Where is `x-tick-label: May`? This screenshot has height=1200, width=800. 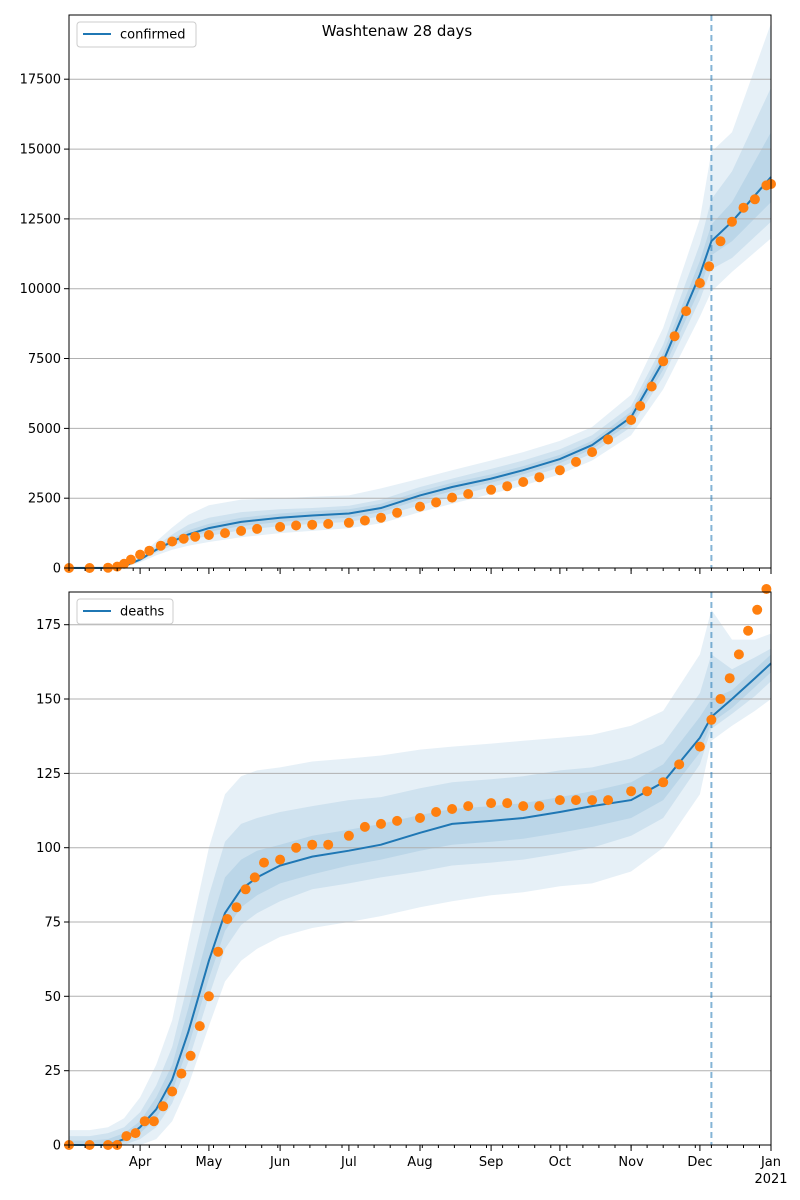 x-tick-label: May is located at coordinates (208, 1162).